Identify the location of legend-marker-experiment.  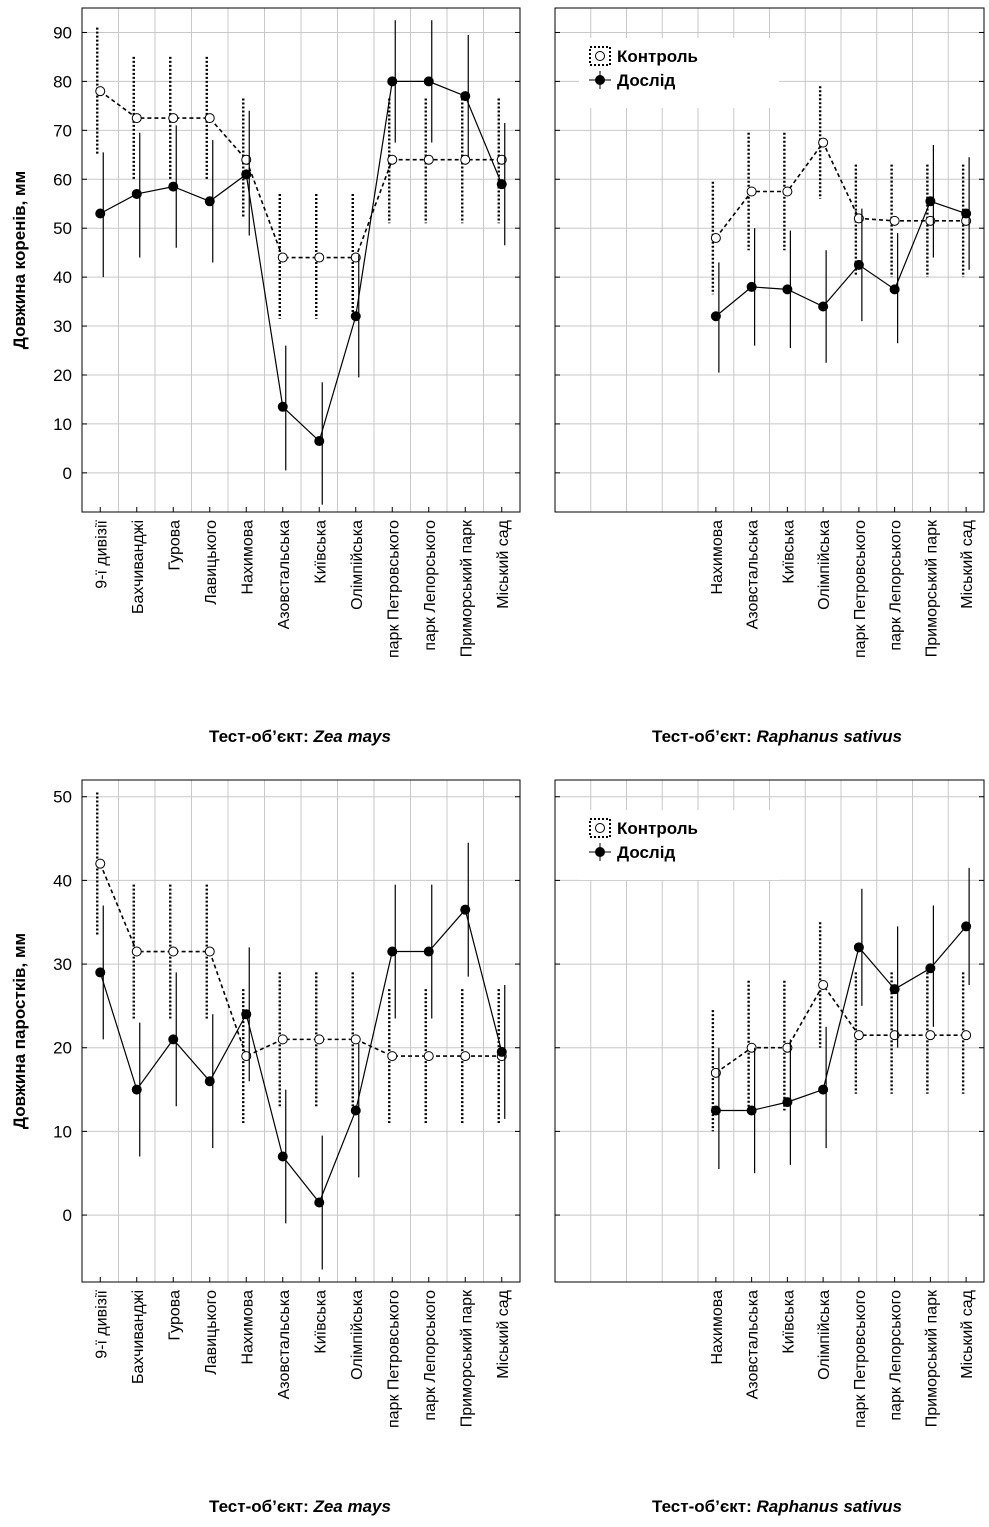
(600, 852).